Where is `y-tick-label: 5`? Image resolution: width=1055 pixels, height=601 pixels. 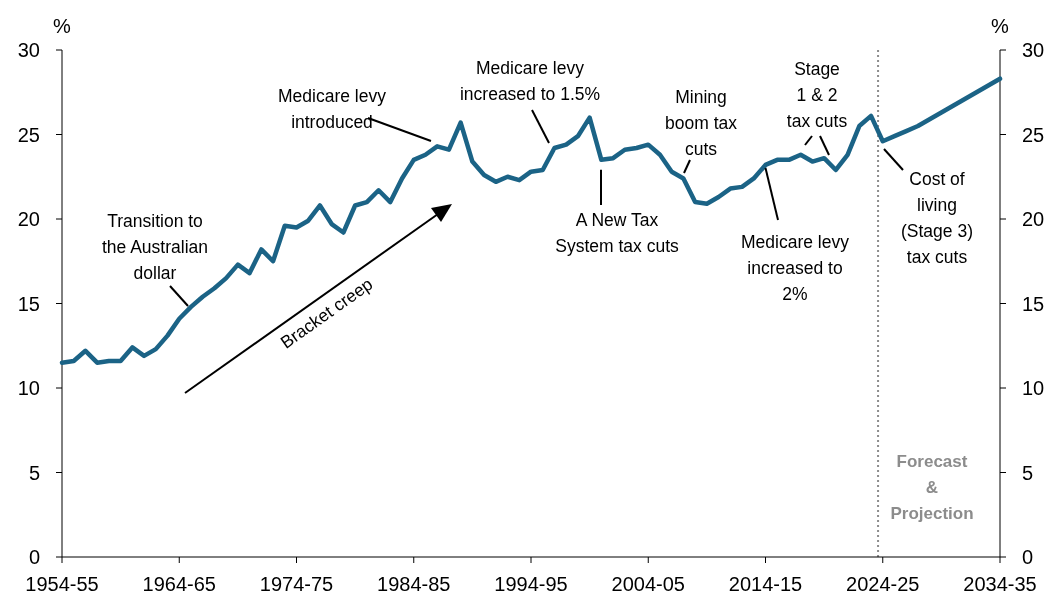
y-tick-label: 5 is located at coordinates (34, 472).